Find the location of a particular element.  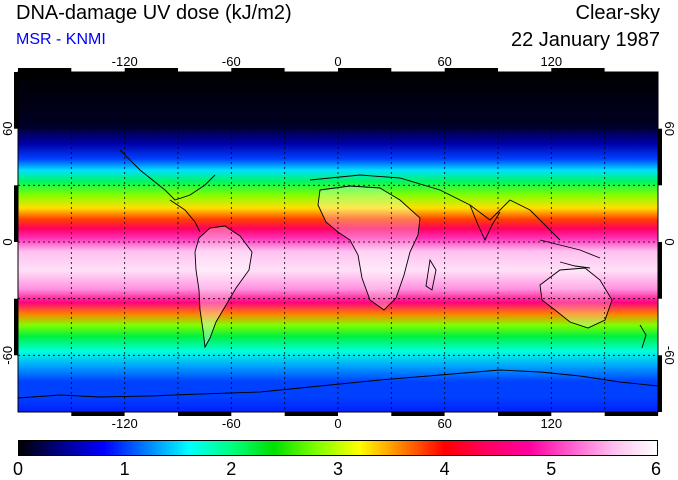

scale-tick-label: 5 is located at coordinates (551, 469).